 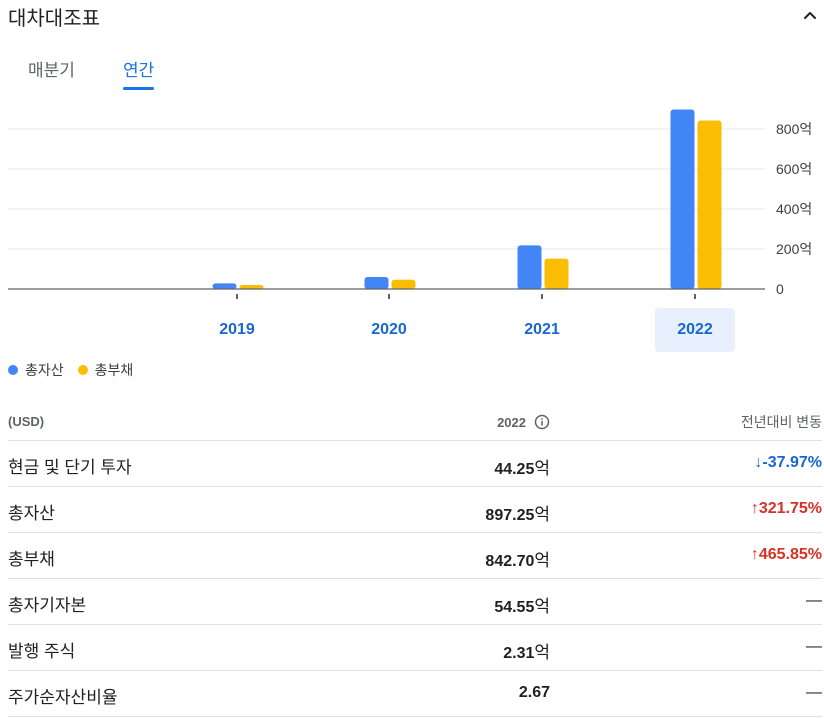 What do you see at coordinates (415, 510) in the screenshot?
I see `table-row: 총자산 897.25억 ↑321.75%` at bounding box center [415, 510].